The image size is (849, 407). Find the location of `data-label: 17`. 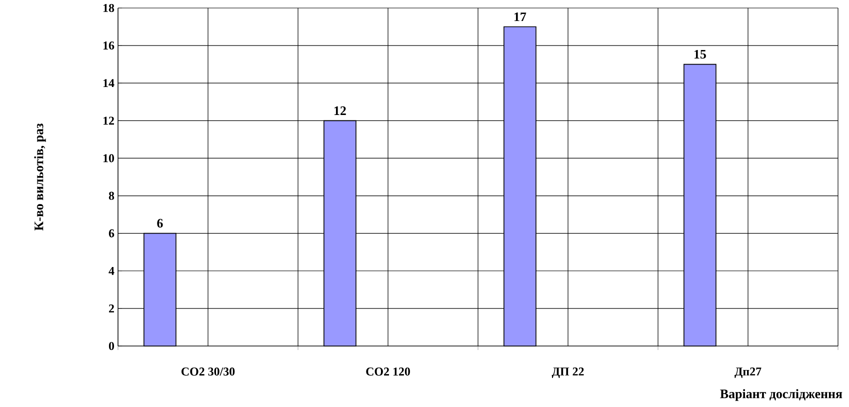

data-label: 17 is located at coordinates (520, 17).